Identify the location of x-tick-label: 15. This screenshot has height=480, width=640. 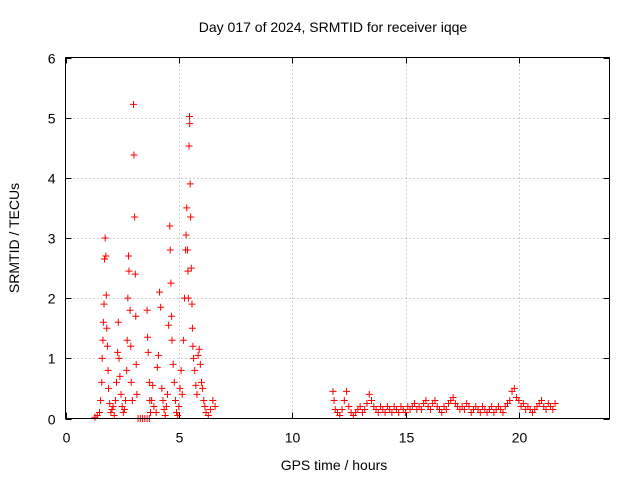
(407, 438).